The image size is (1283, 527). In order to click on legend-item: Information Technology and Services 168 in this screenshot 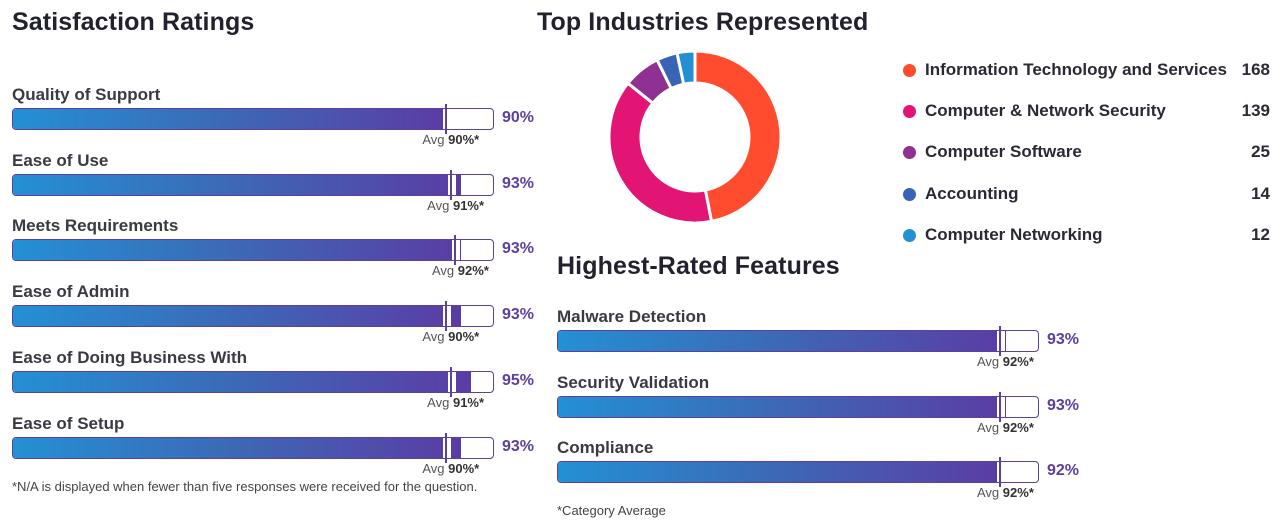, I will do `click(1086, 71)`.